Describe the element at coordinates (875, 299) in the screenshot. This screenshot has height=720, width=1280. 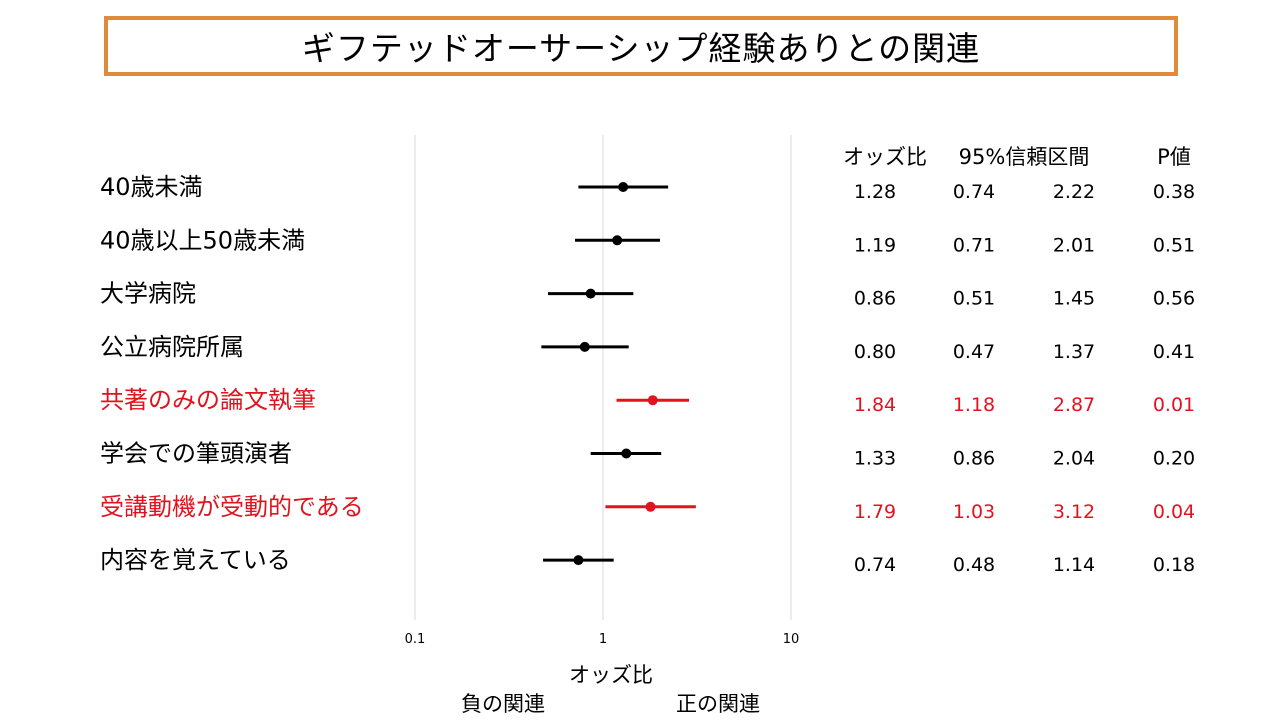
I see `odds-ratio-value: 0.86` at that location.